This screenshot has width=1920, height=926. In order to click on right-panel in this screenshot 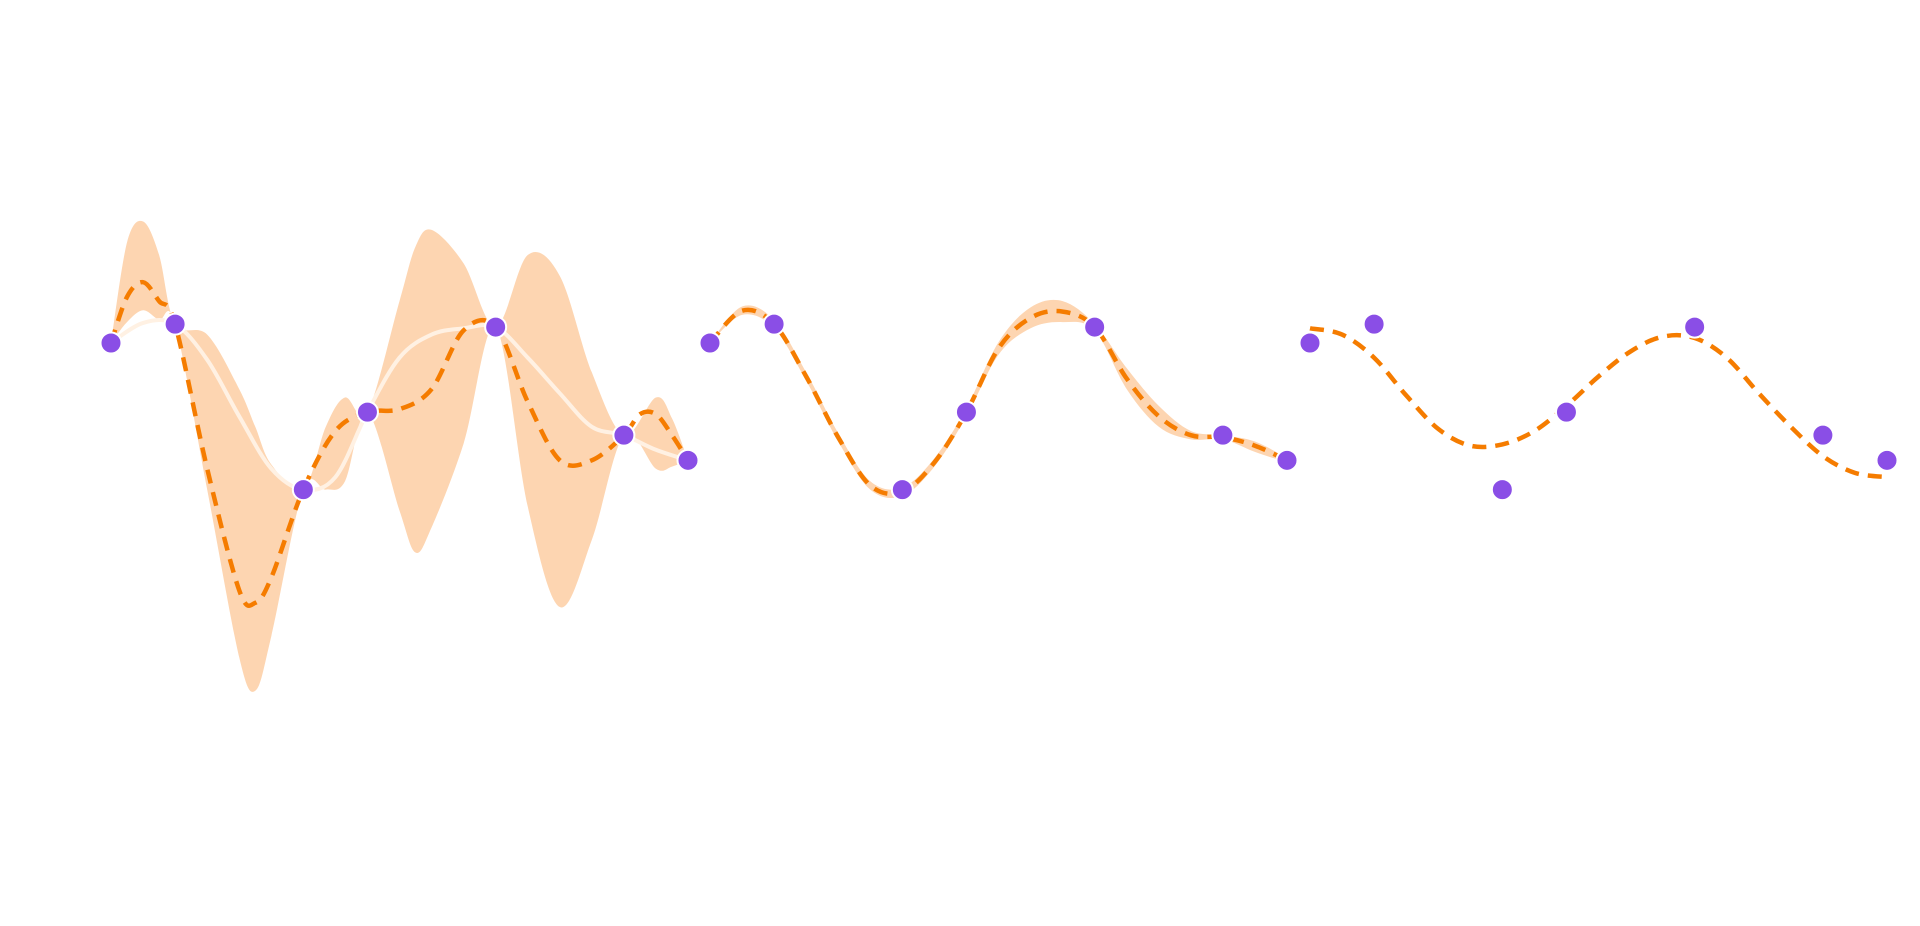, I will do `click(1598, 407)`.